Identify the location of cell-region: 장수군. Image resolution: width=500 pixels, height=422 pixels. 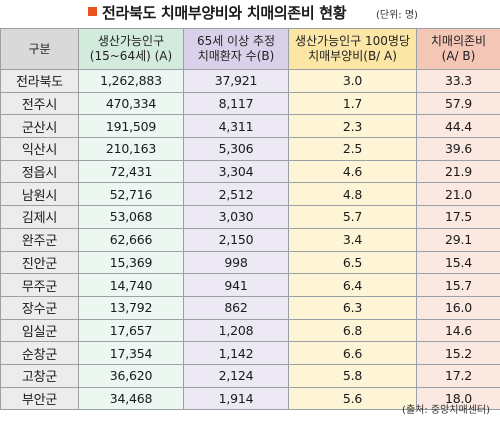
(39, 307).